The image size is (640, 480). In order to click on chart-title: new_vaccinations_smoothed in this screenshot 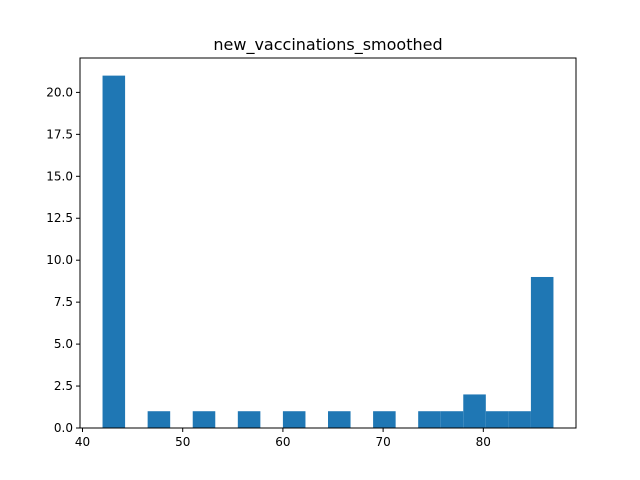, I will do `click(327, 45)`.